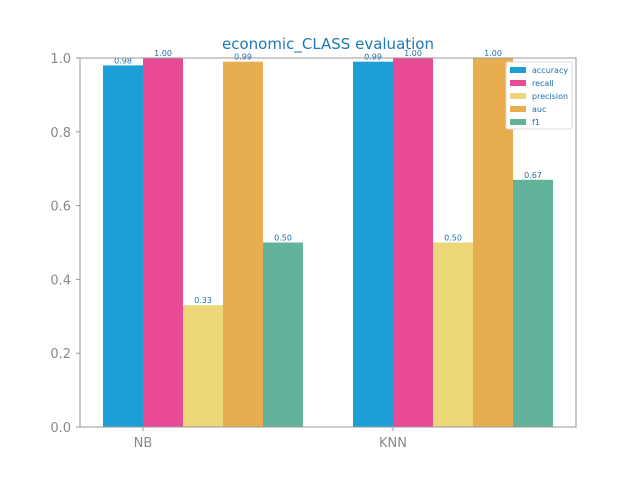 The width and height of the screenshot is (640, 480). I want to click on legend-label-precision: precision, so click(550, 96).